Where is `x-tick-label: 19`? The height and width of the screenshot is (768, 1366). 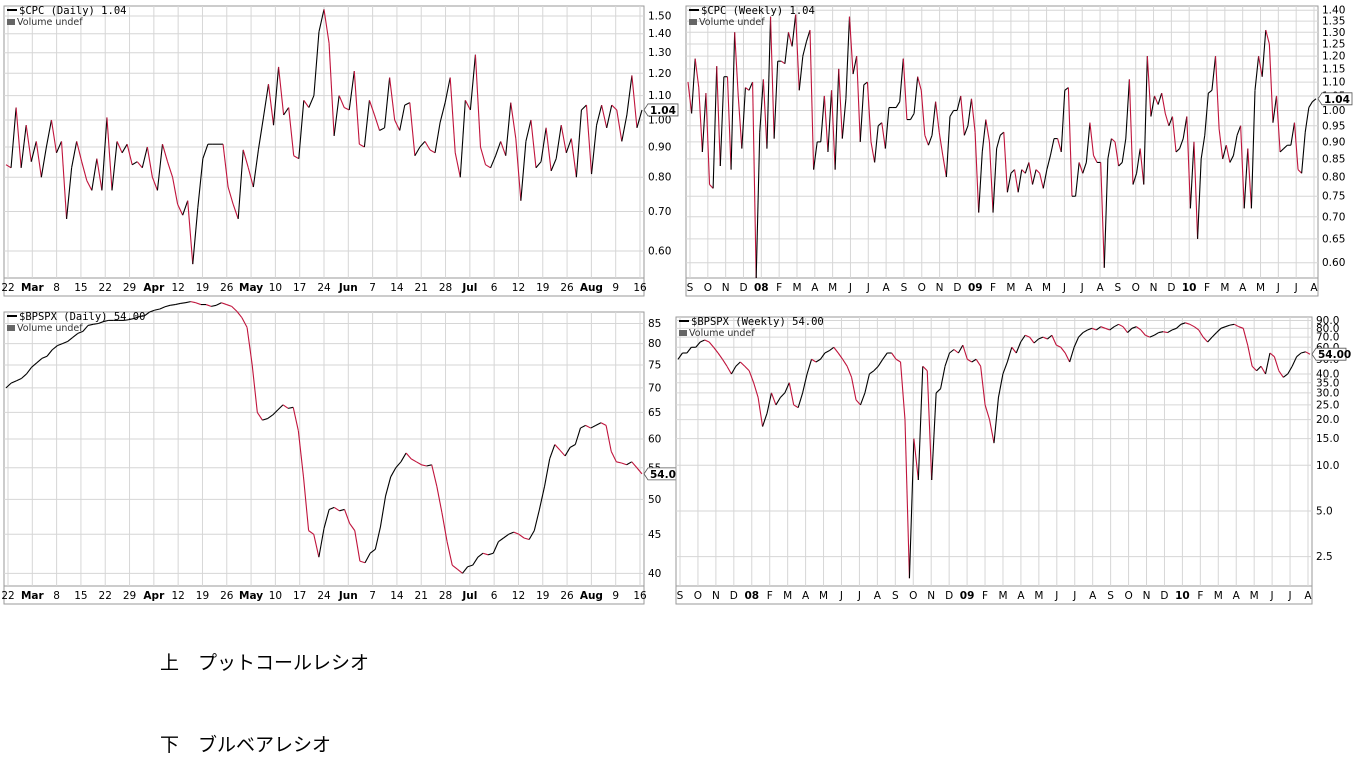
x-tick-label: 19 is located at coordinates (542, 596).